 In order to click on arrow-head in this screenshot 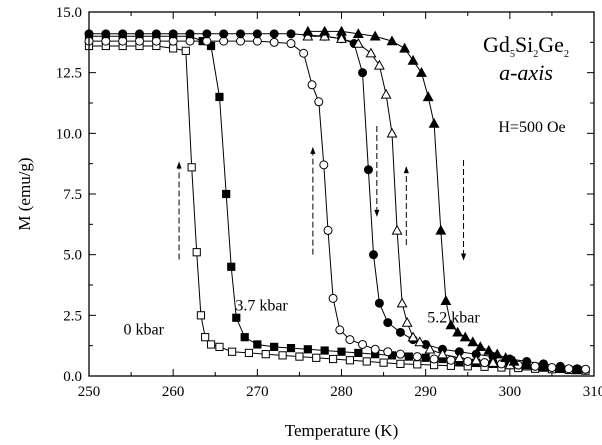, I will do `click(406, 170)`.